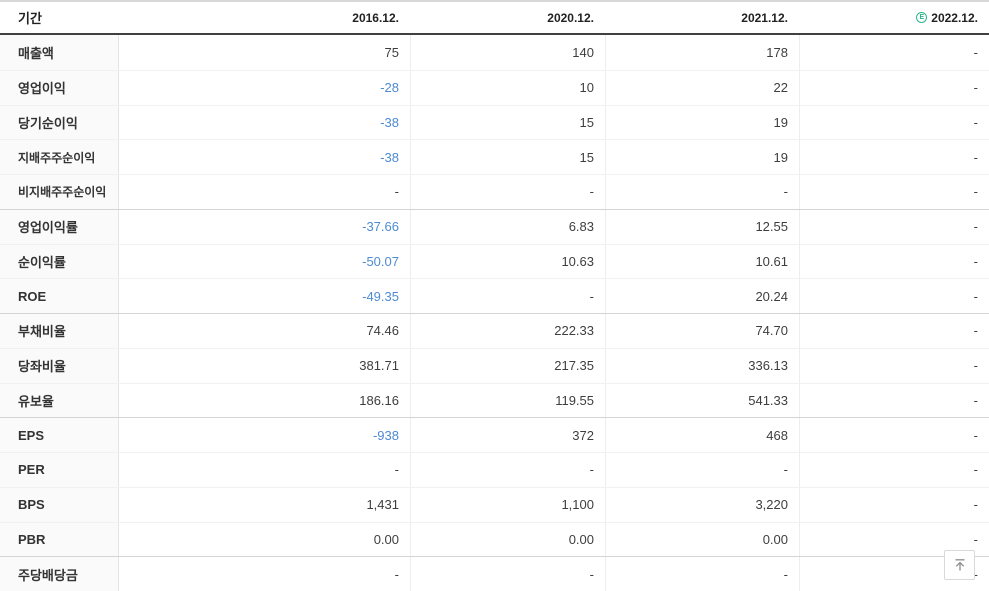 The image size is (989, 591). What do you see at coordinates (264, 365) in the screenshot?
I see `cell-value: 381.71` at bounding box center [264, 365].